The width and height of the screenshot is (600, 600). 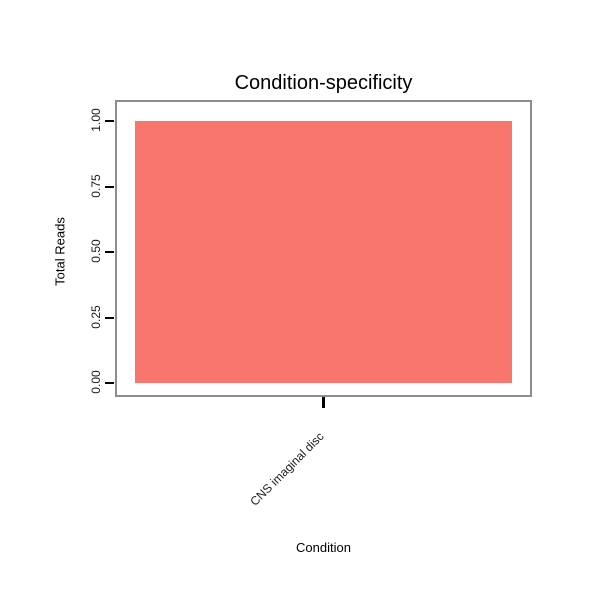 I want to click on y-tick-label: 0.25, so click(x=96, y=317).